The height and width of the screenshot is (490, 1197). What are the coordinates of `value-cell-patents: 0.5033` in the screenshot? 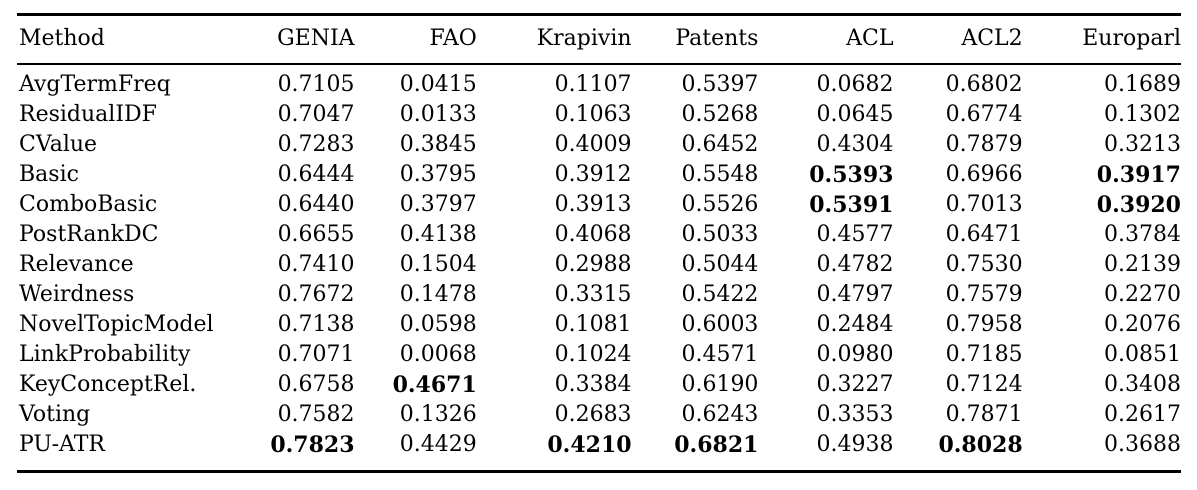 It's located at (720, 234).